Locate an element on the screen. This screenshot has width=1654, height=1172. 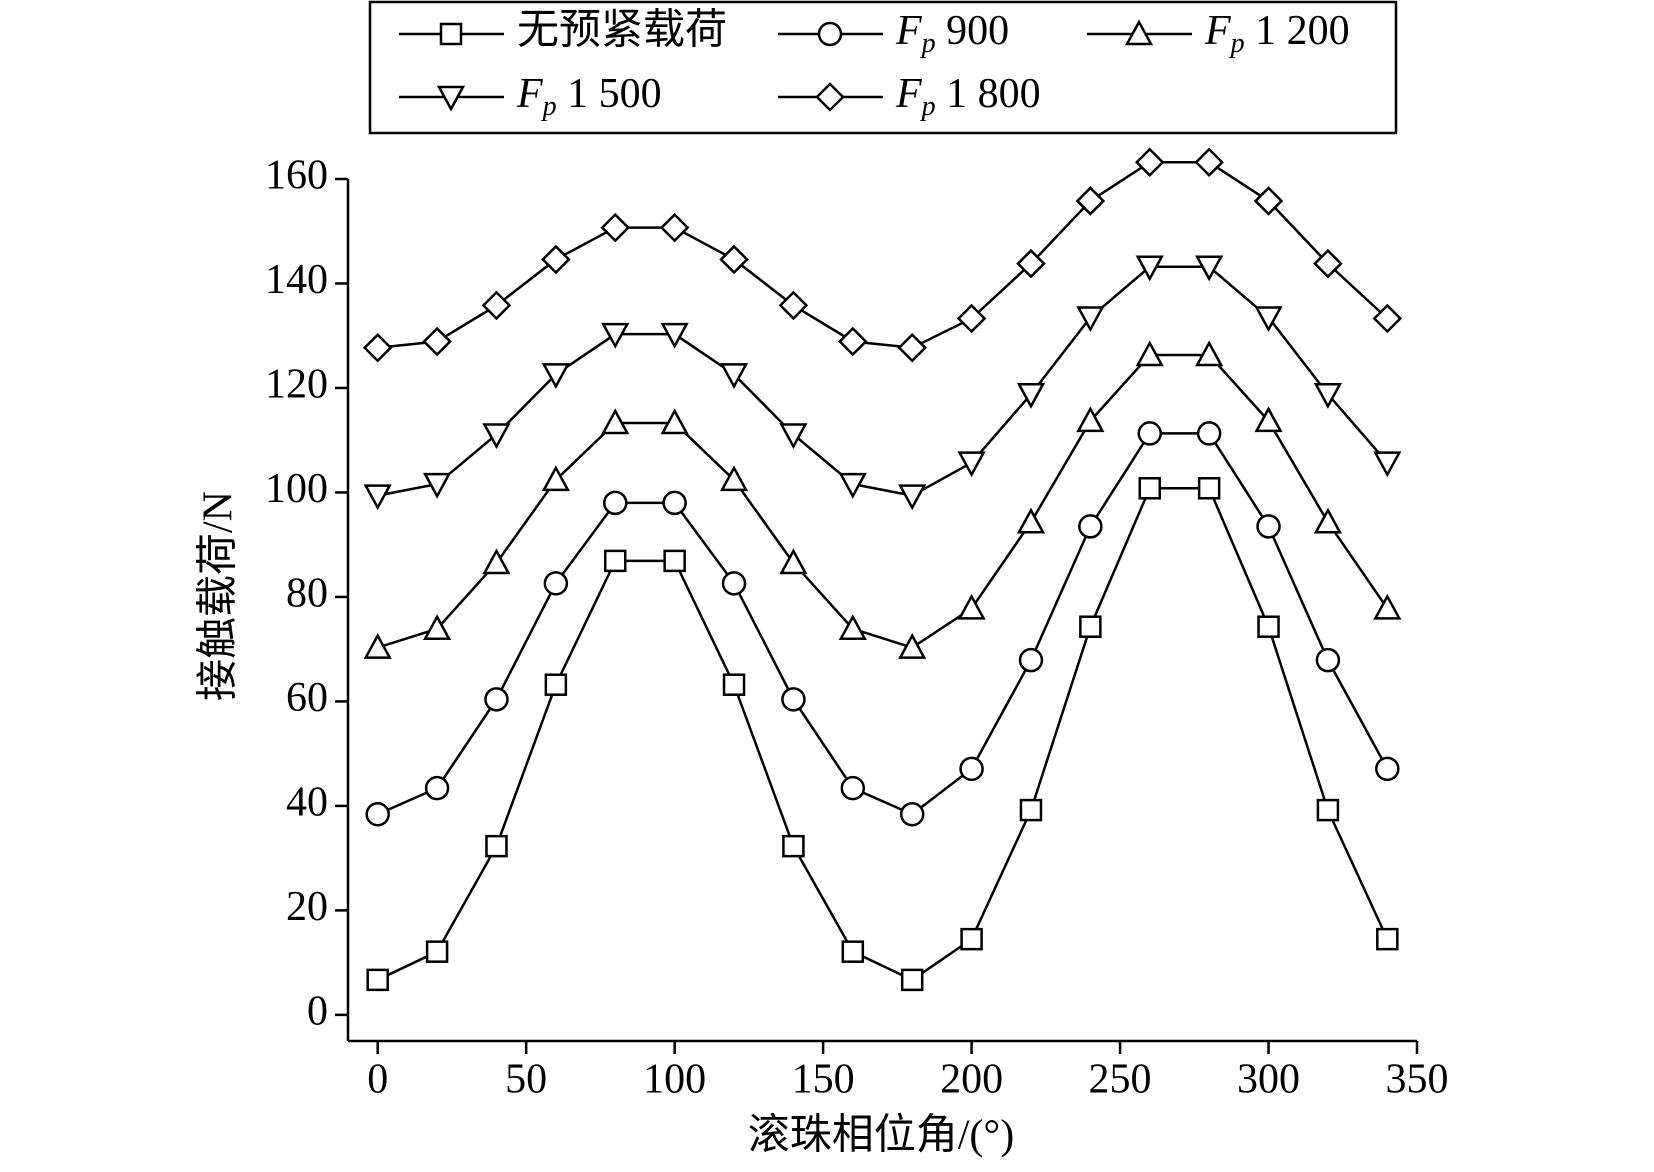
y-axis-label: 接触载荷/N is located at coordinates (219, 596).